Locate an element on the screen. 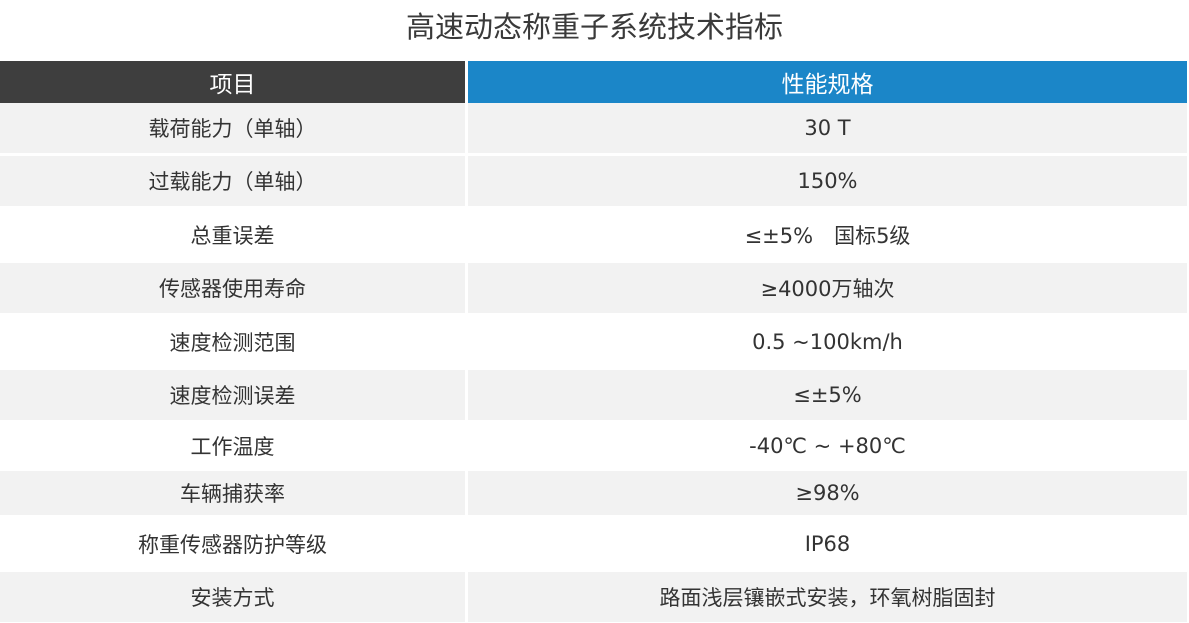  row-spec: 30 T is located at coordinates (827, 128).